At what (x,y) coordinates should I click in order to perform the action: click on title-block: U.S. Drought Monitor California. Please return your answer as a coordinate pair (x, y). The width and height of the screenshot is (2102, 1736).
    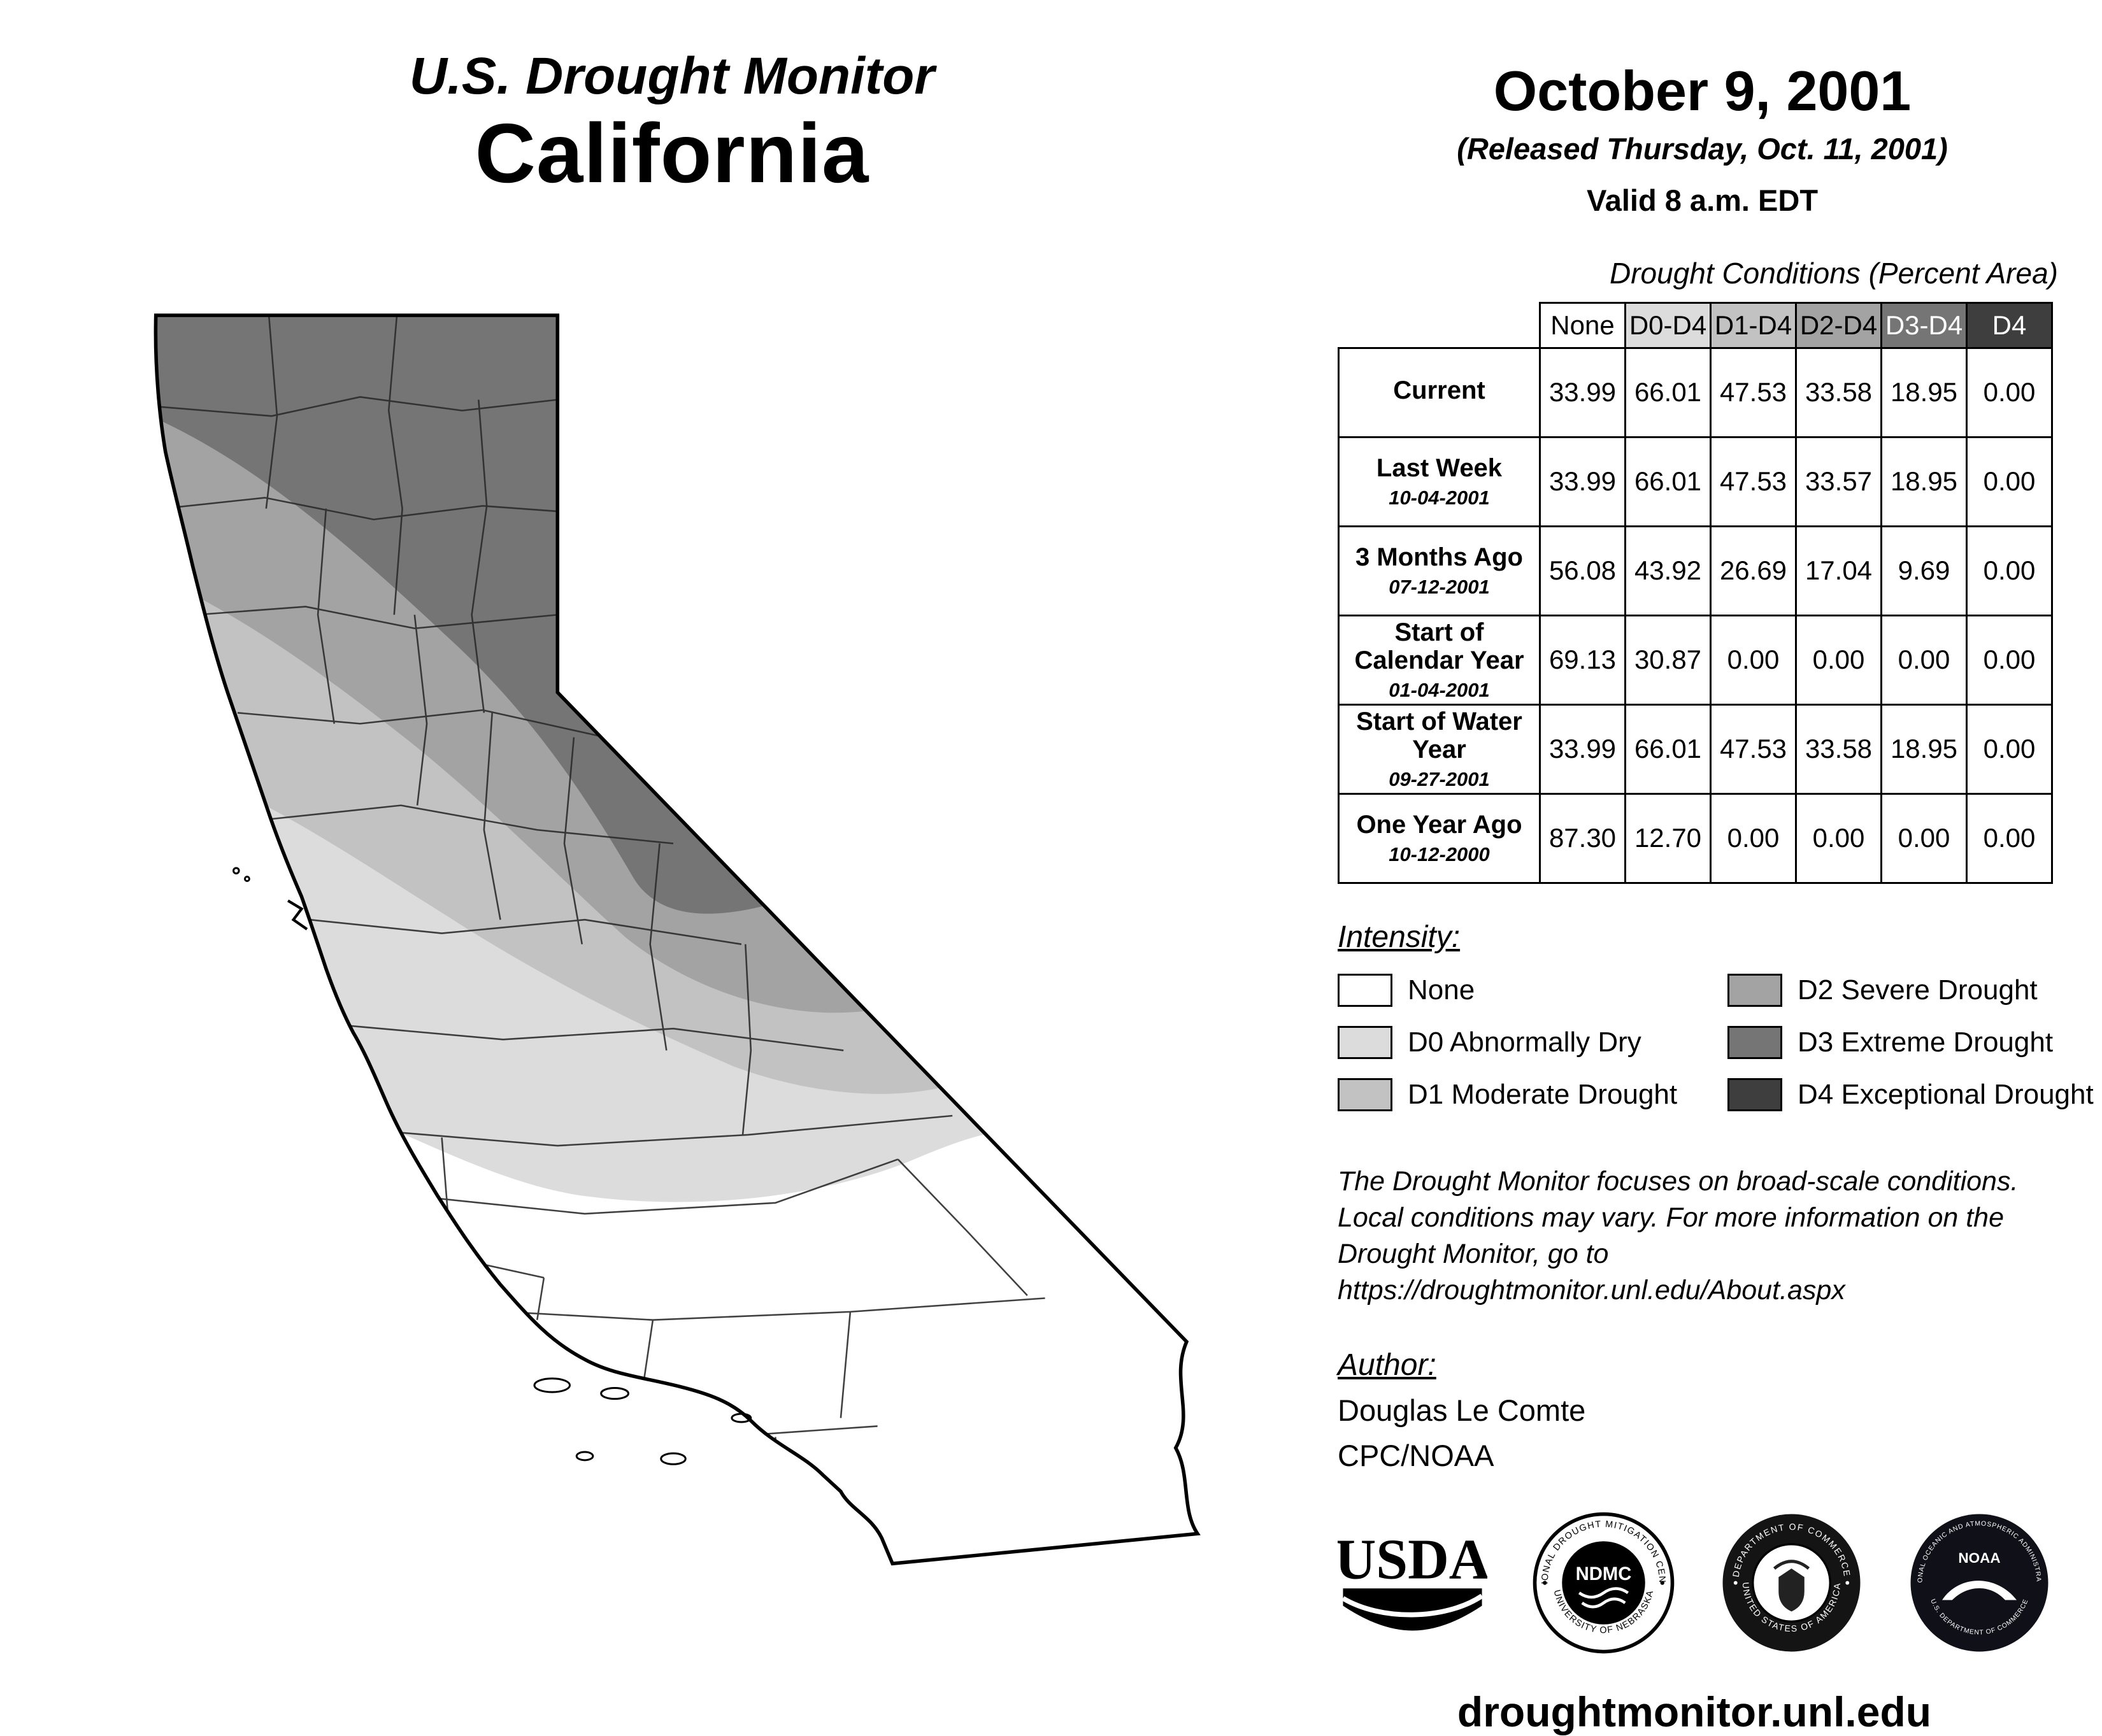
    Looking at the image, I should click on (672, 124).